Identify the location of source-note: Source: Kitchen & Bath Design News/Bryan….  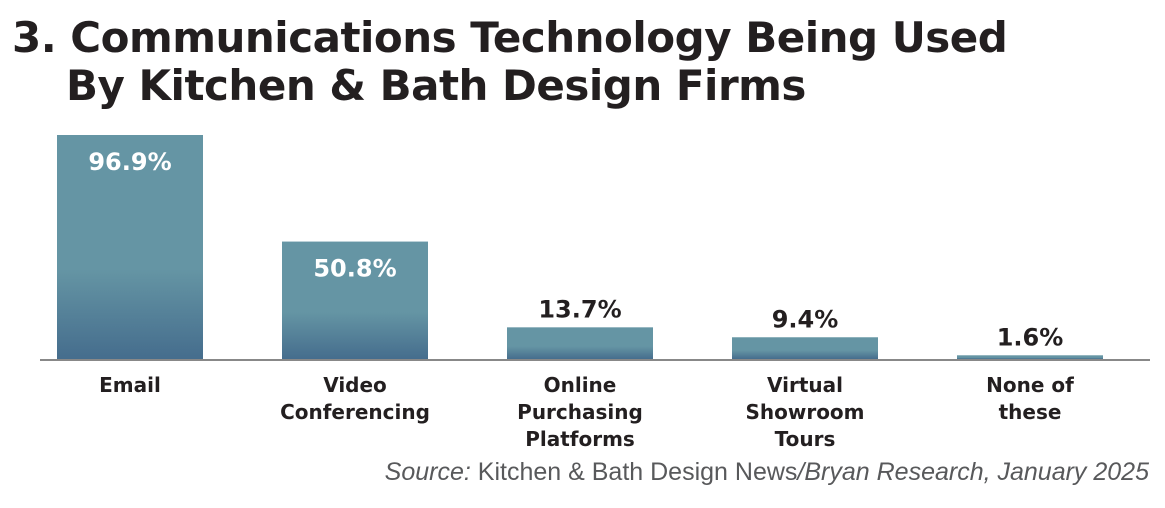
(767, 472).